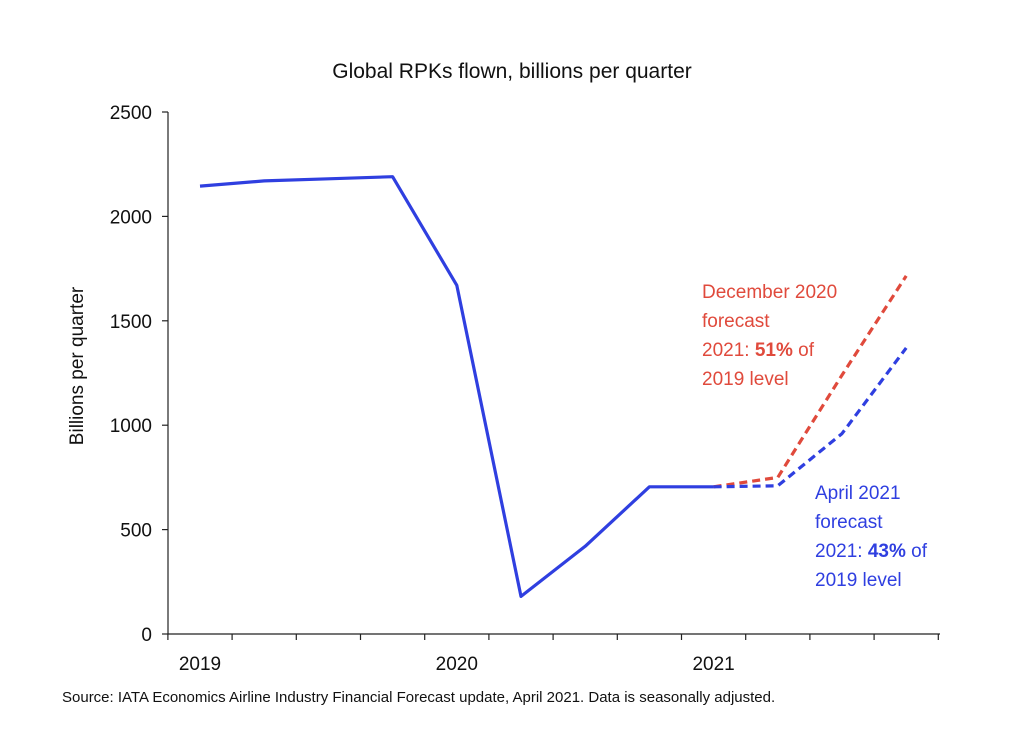 Image resolution: width=1024 pixels, height=732 pixels. I want to click on series-line-dec2020, so click(810, 382).